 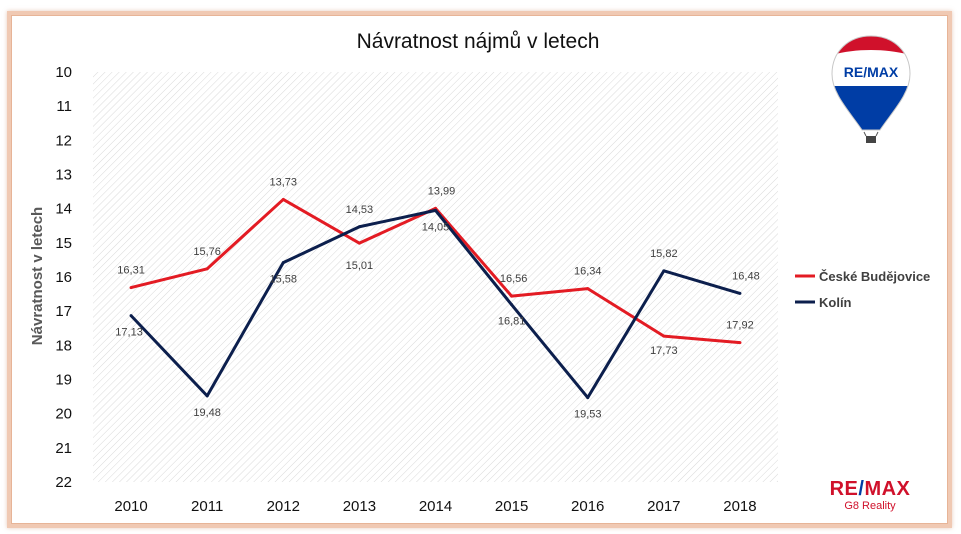 What do you see at coordinates (435, 506) in the screenshot?
I see `x-tick-label: 2014` at bounding box center [435, 506].